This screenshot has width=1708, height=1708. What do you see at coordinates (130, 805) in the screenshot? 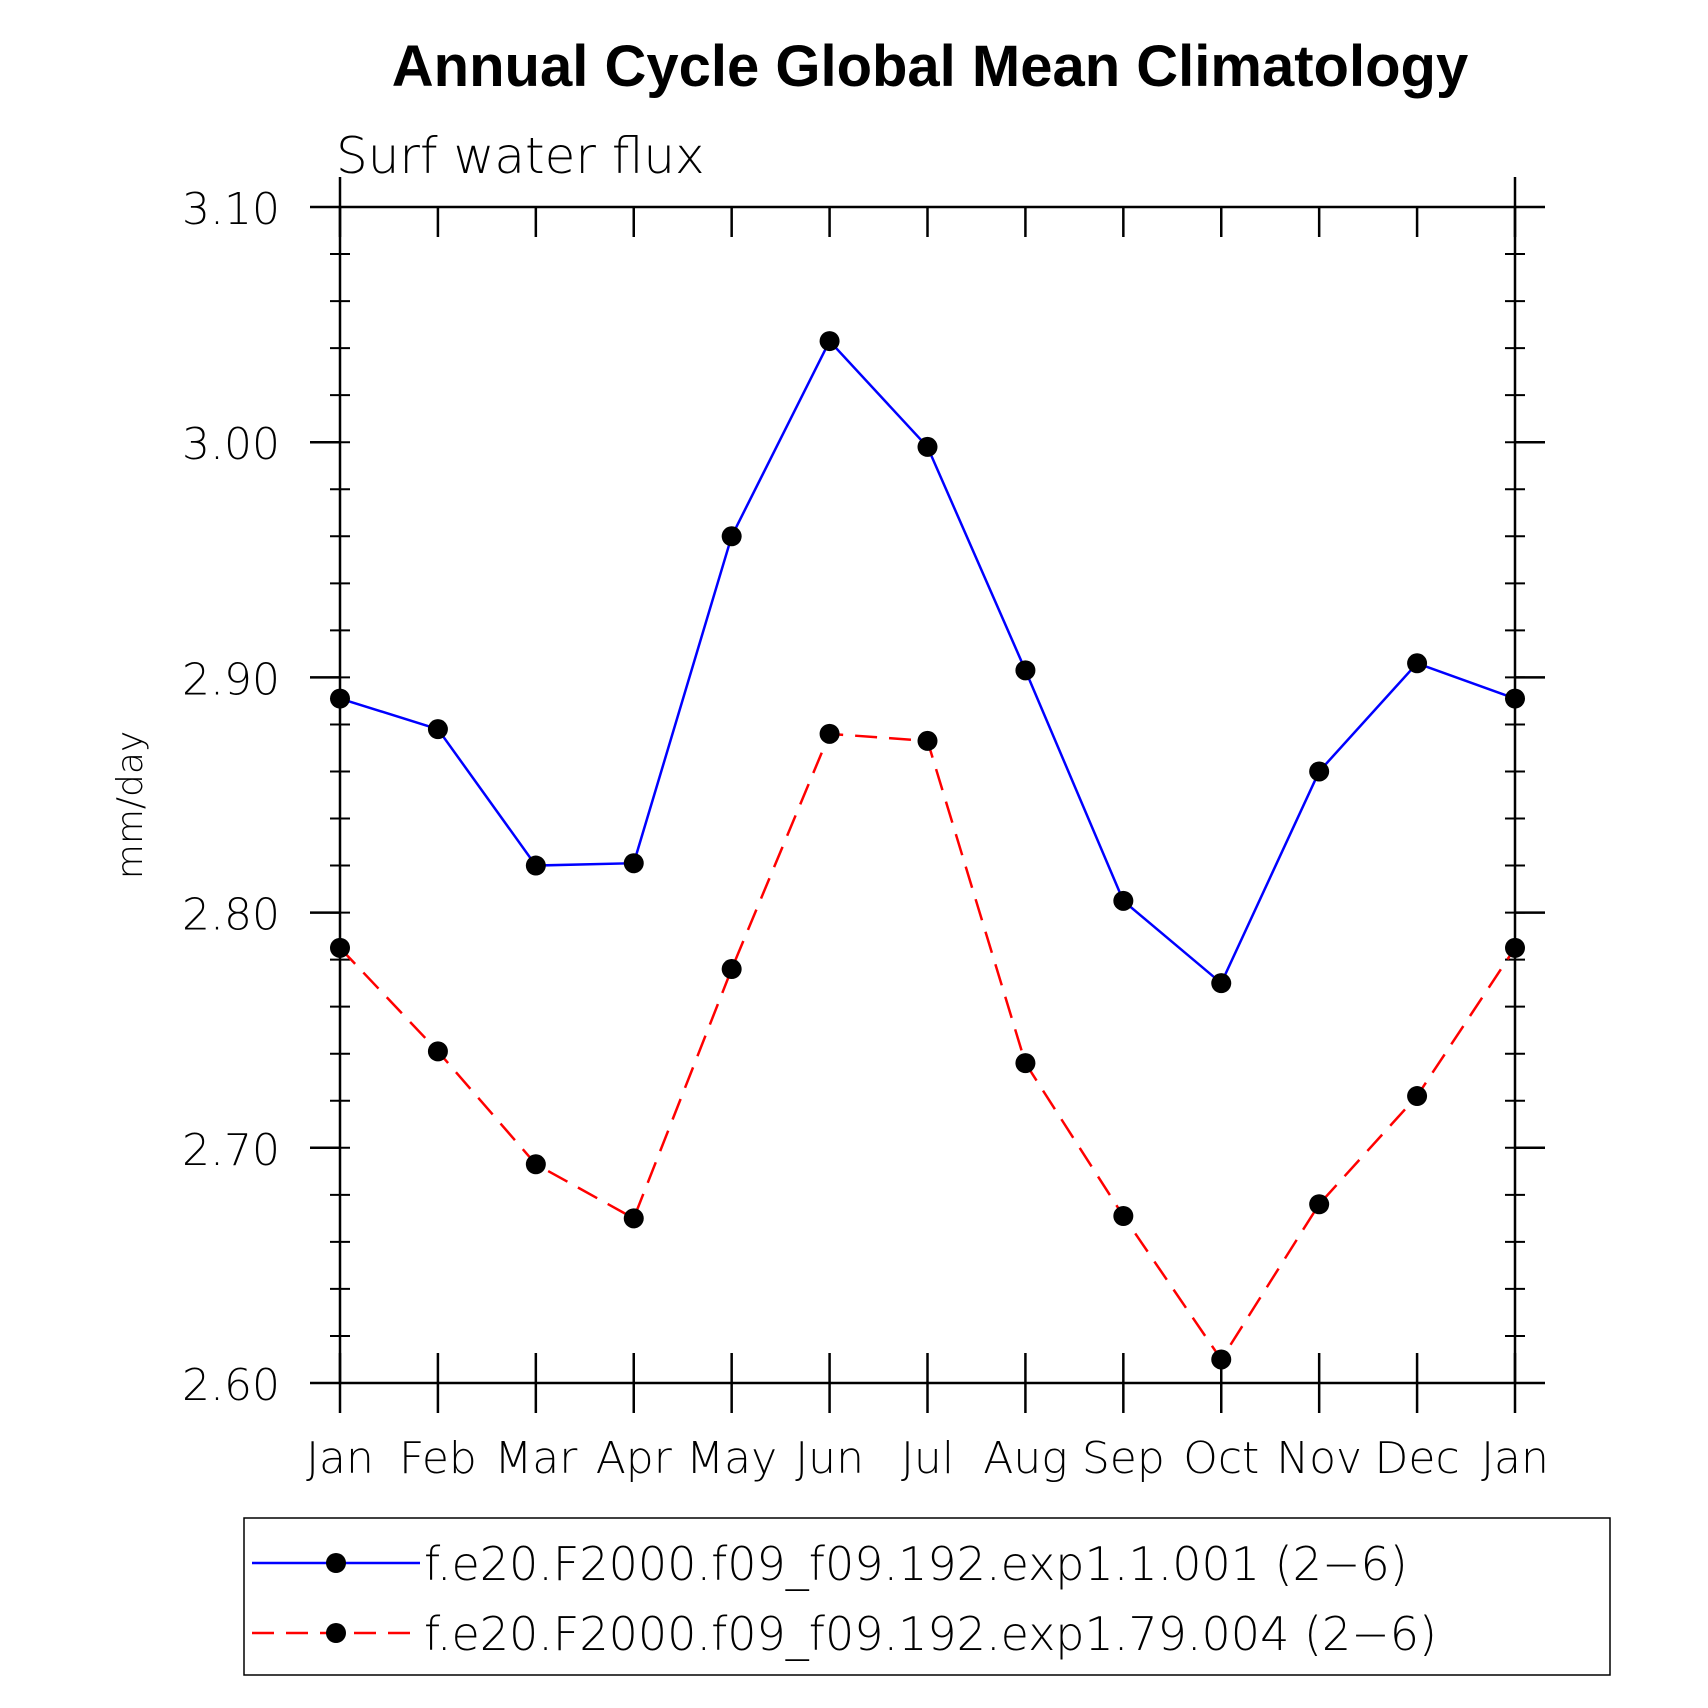
I see `y-axis-label: mm/day` at bounding box center [130, 805].